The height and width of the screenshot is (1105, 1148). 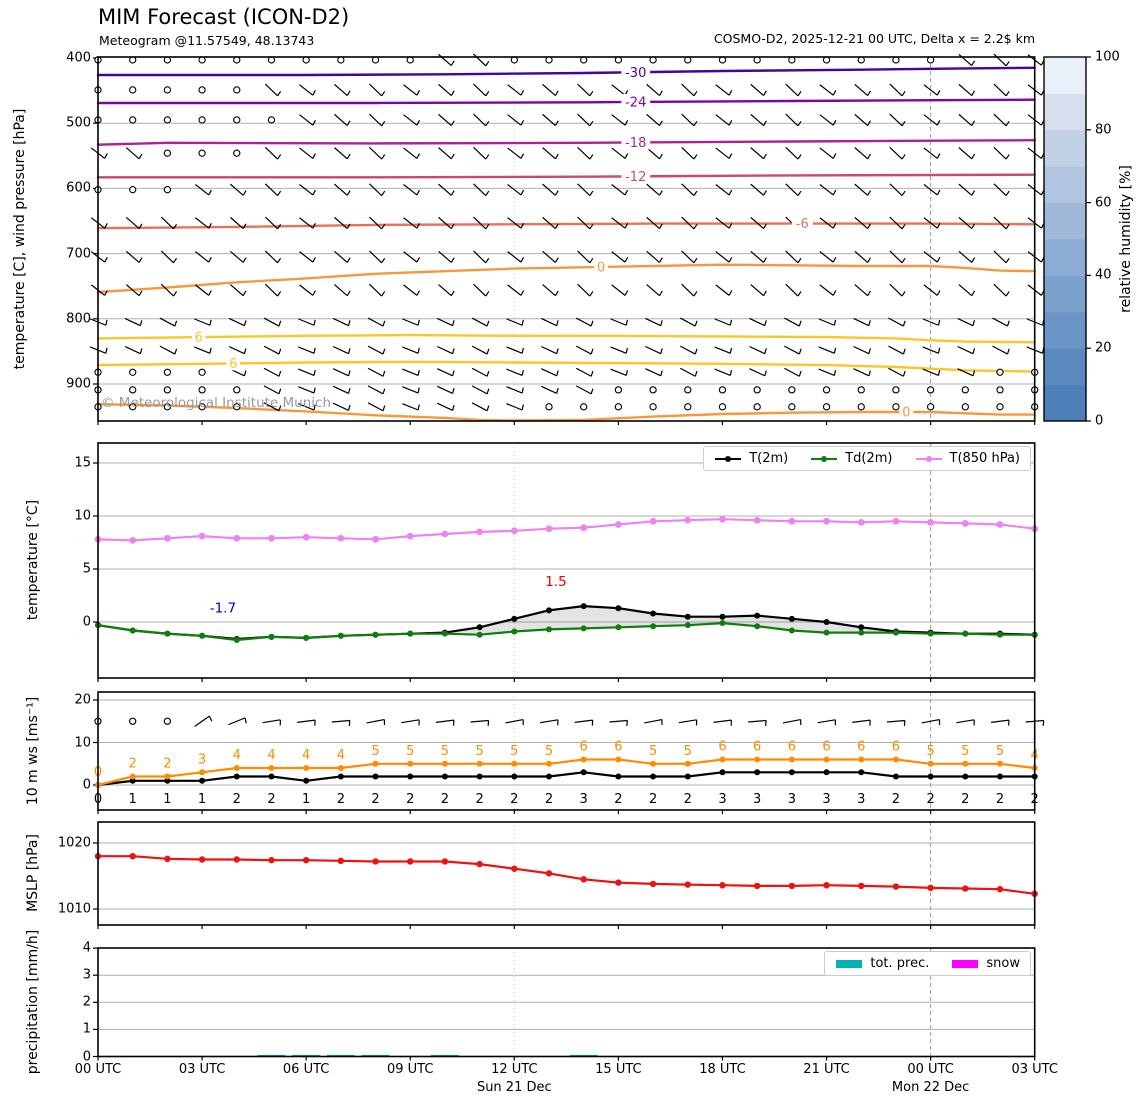 What do you see at coordinates (1099, 421) in the screenshot?
I see `colorbar-tick-label: 0` at bounding box center [1099, 421].